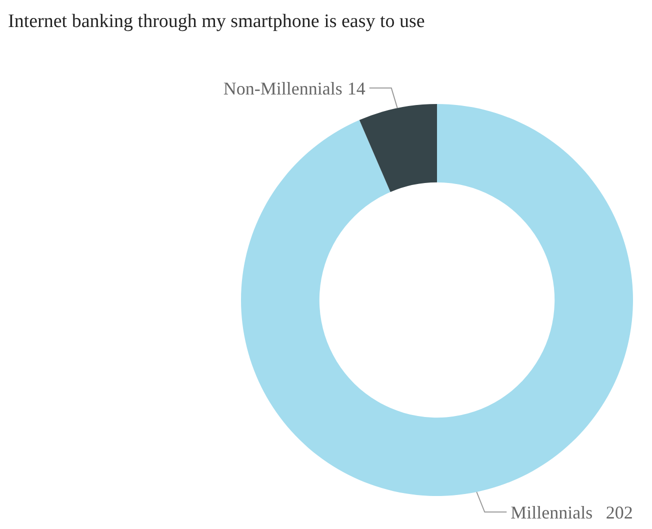 The image size is (652, 529). Describe the element at coordinates (398, 148) in the screenshot. I see `donut-slice` at that location.